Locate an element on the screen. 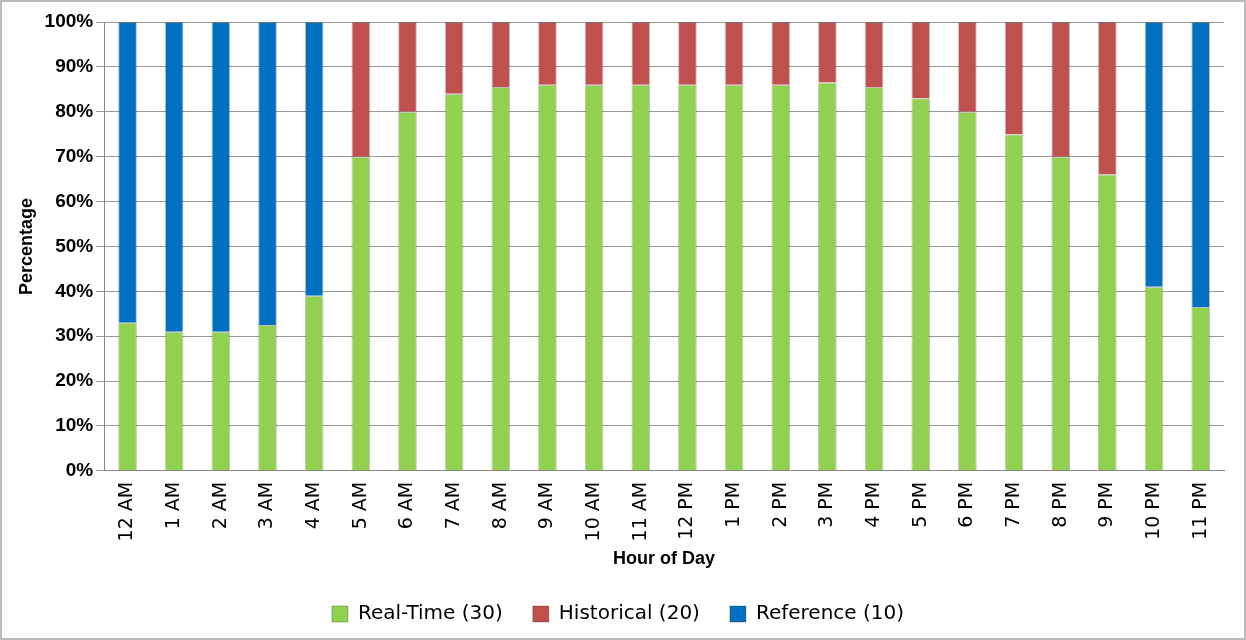  x-tick-label: 6 AM is located at coordinates (405, 505).